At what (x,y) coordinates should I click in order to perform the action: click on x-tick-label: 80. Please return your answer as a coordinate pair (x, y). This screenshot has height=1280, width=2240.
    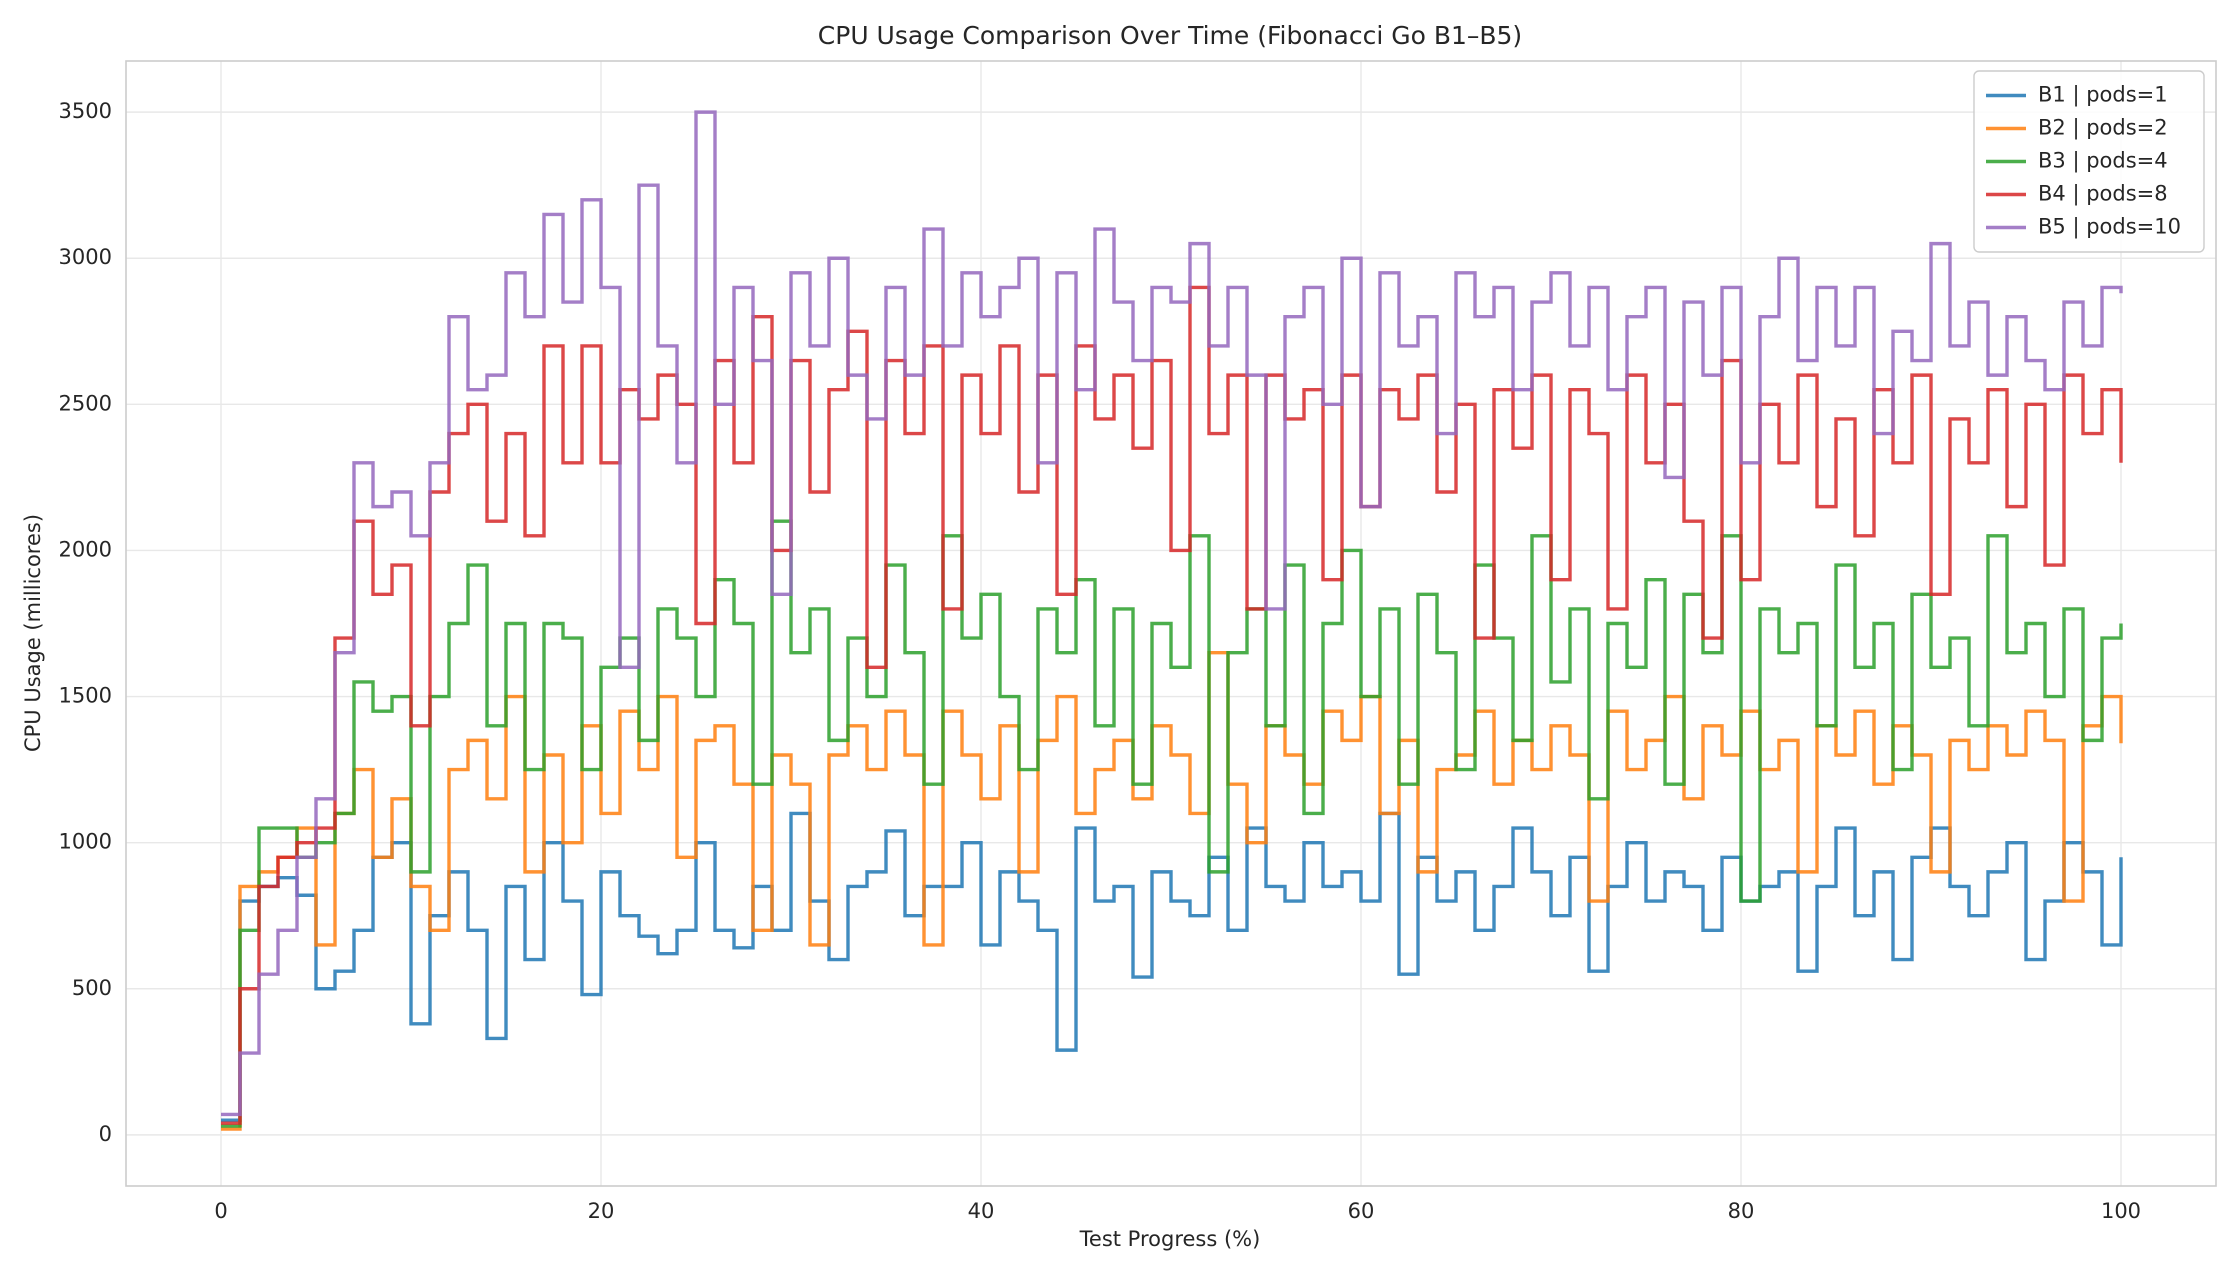
    Looking at the image, I should click on (1741, 1211).